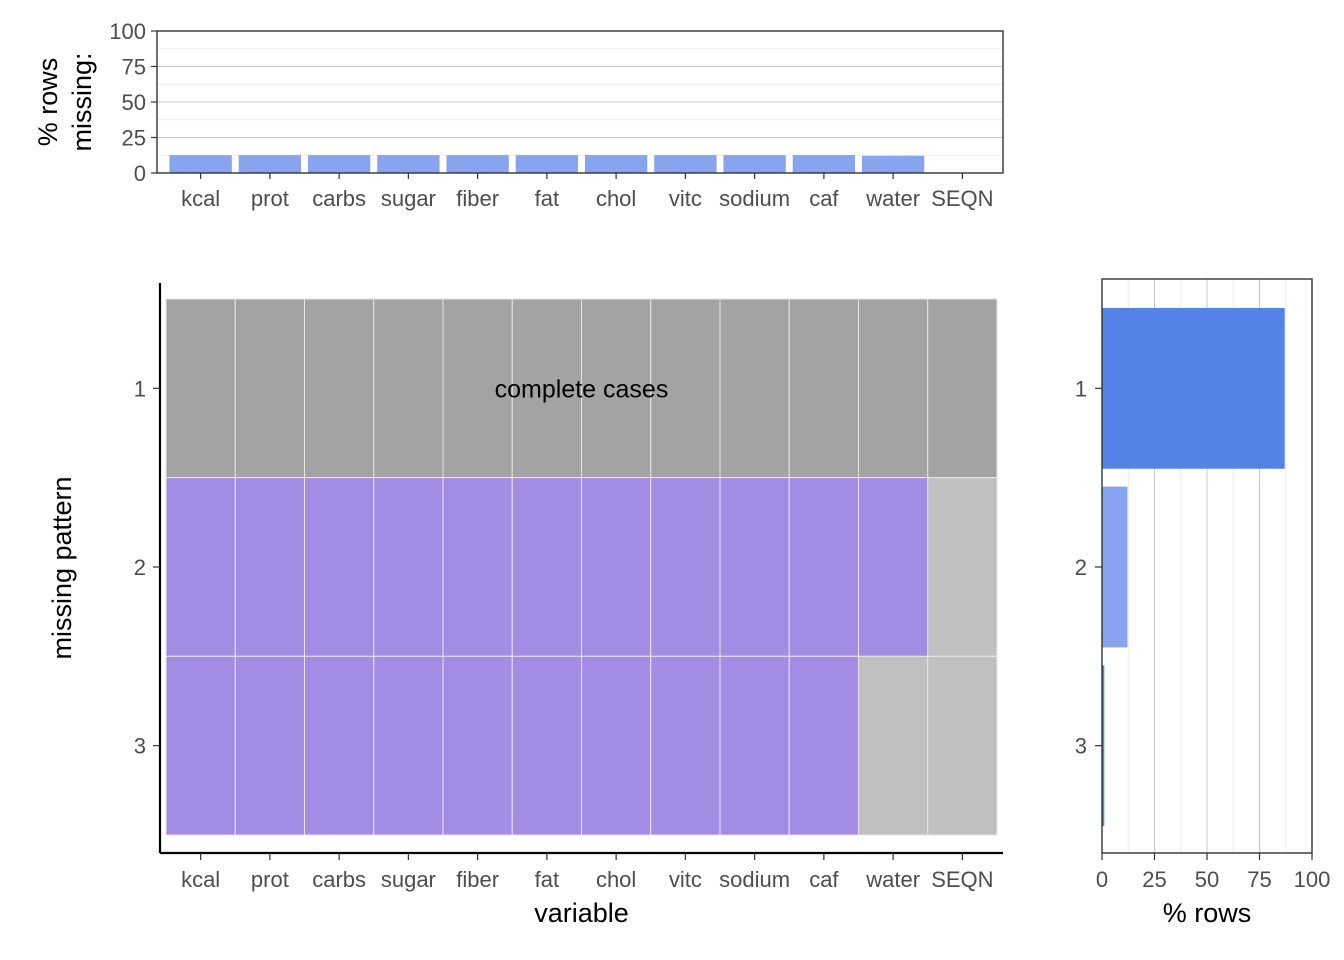 This screenshot has width=1344, height=960. Describe the element at coordinates (1102, 879) in the screenshot. I see `right-x-tick-label: 0` at that location.